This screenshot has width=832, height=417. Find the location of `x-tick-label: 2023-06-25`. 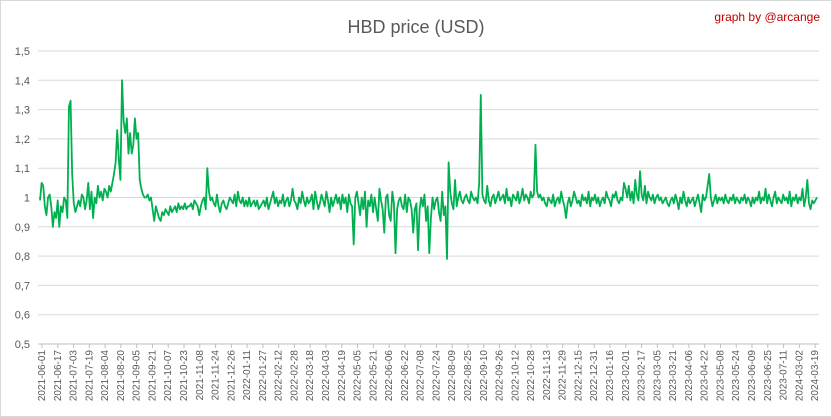

x-tick-label: 2023-06-25 is located at coordinates (768, 376).